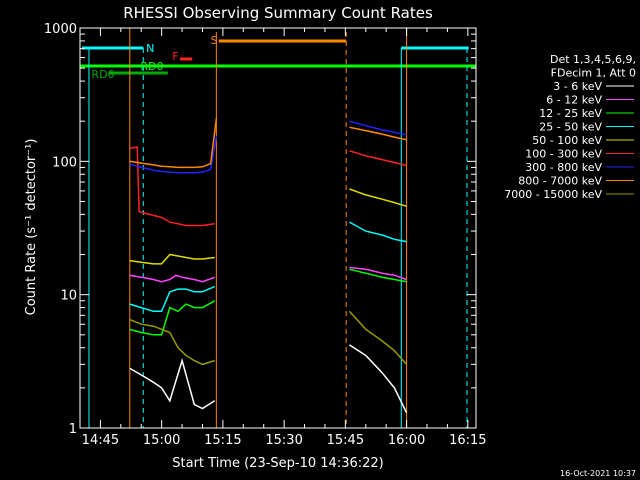 The height and width of the screenshot is (480, 640). I want to click on flag-bars, so click(278, 57).